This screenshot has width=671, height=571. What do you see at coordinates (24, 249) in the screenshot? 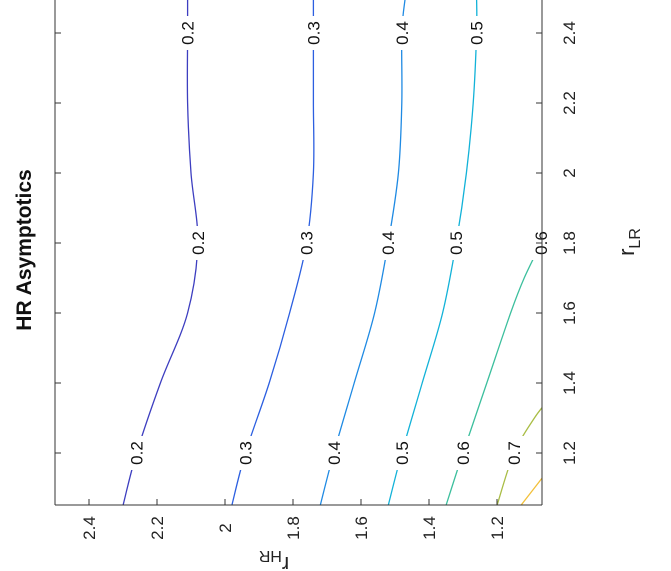
I see `chart-title: HR Asymptotics` at bounding box center [24, 249].